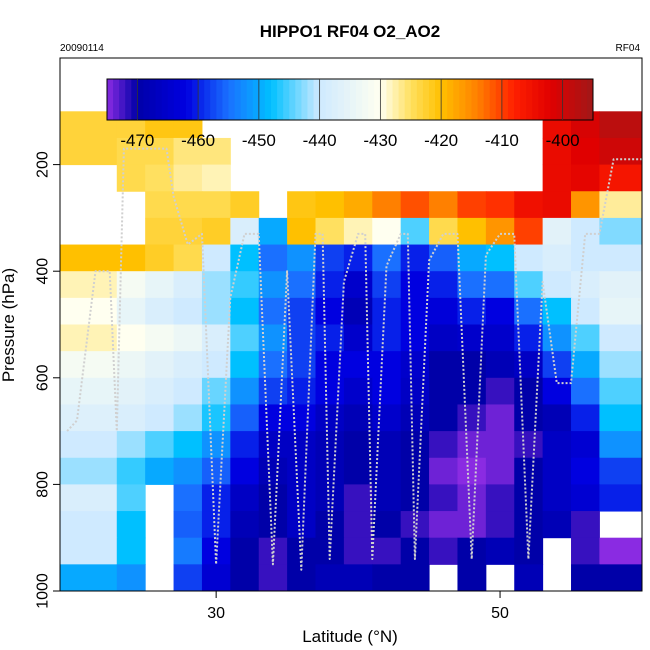 Image resolution: width=650 pixels, height=650 pixels. I want to click on y-tick-label: 400, so click(43, 271).